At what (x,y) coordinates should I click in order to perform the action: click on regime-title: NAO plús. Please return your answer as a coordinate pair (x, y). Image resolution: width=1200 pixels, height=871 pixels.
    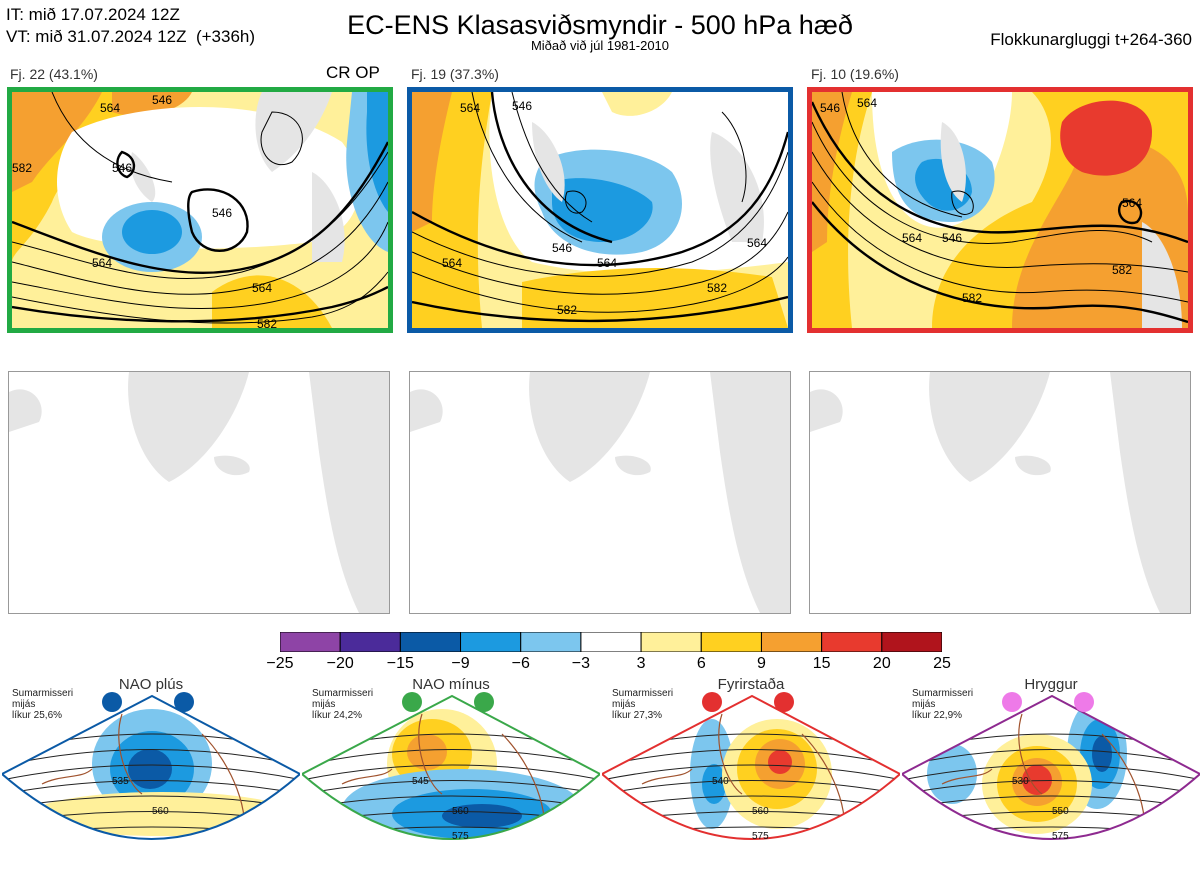
    Looking at the image, I should click on (151, 684).